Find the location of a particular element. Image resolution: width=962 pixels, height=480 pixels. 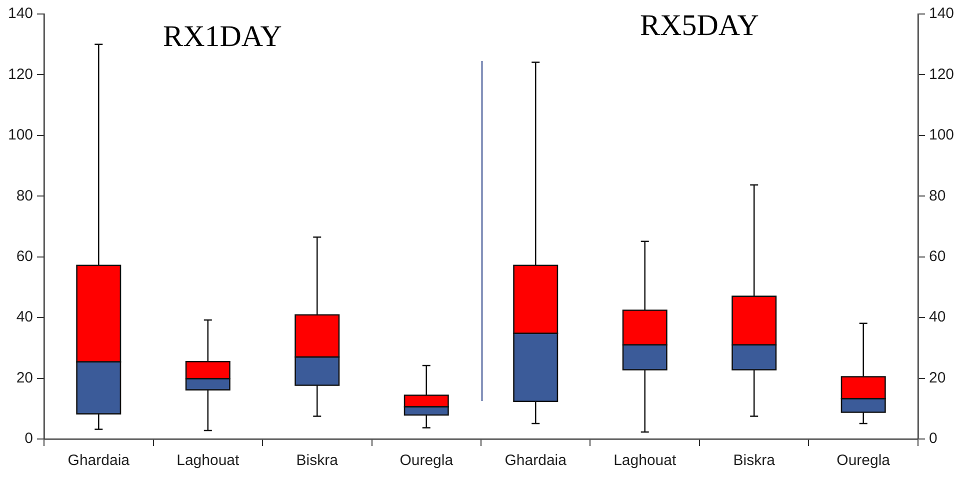

y2-tick-label: 60 is located at coordinates (937, 256).